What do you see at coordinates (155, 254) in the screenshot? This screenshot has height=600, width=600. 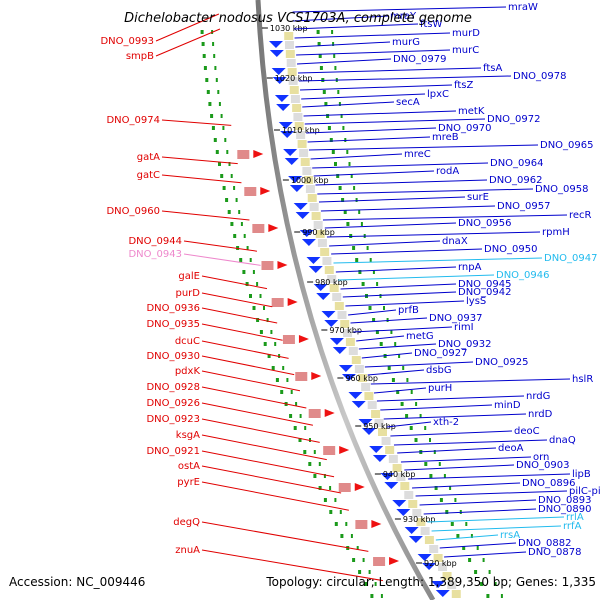 I see `gene-label-left: DNO_0943` at bounding box center [155, 254].